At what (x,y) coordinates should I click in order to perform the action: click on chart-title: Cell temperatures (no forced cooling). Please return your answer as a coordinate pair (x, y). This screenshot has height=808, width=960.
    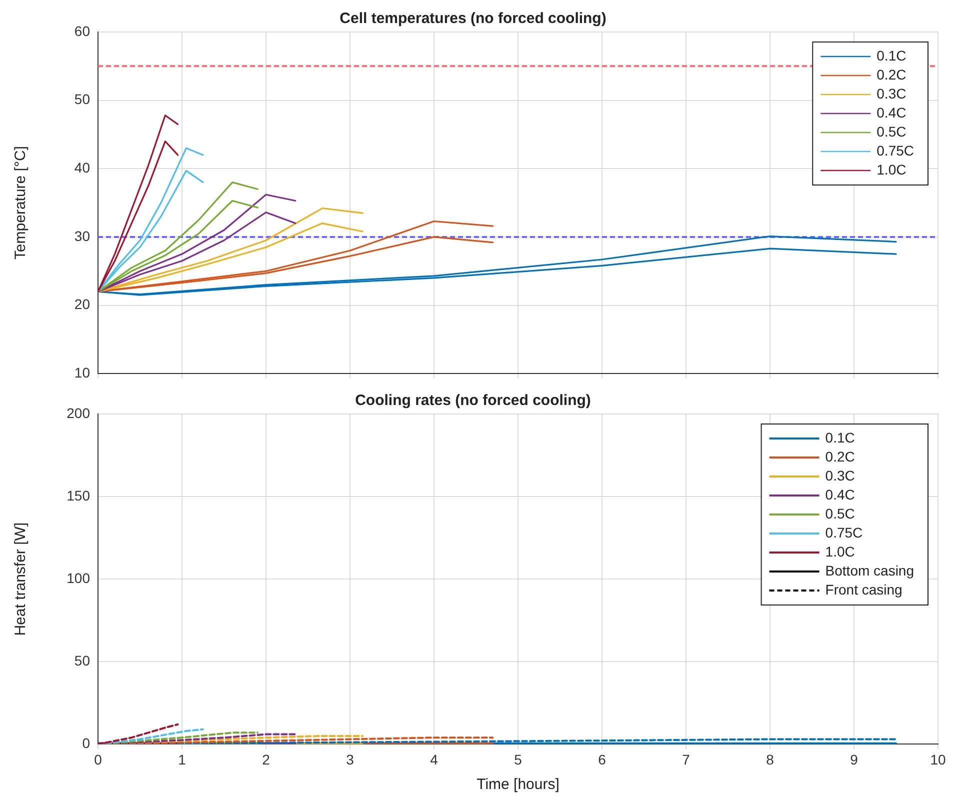
    Looking at the image, I should click on (473, 19).